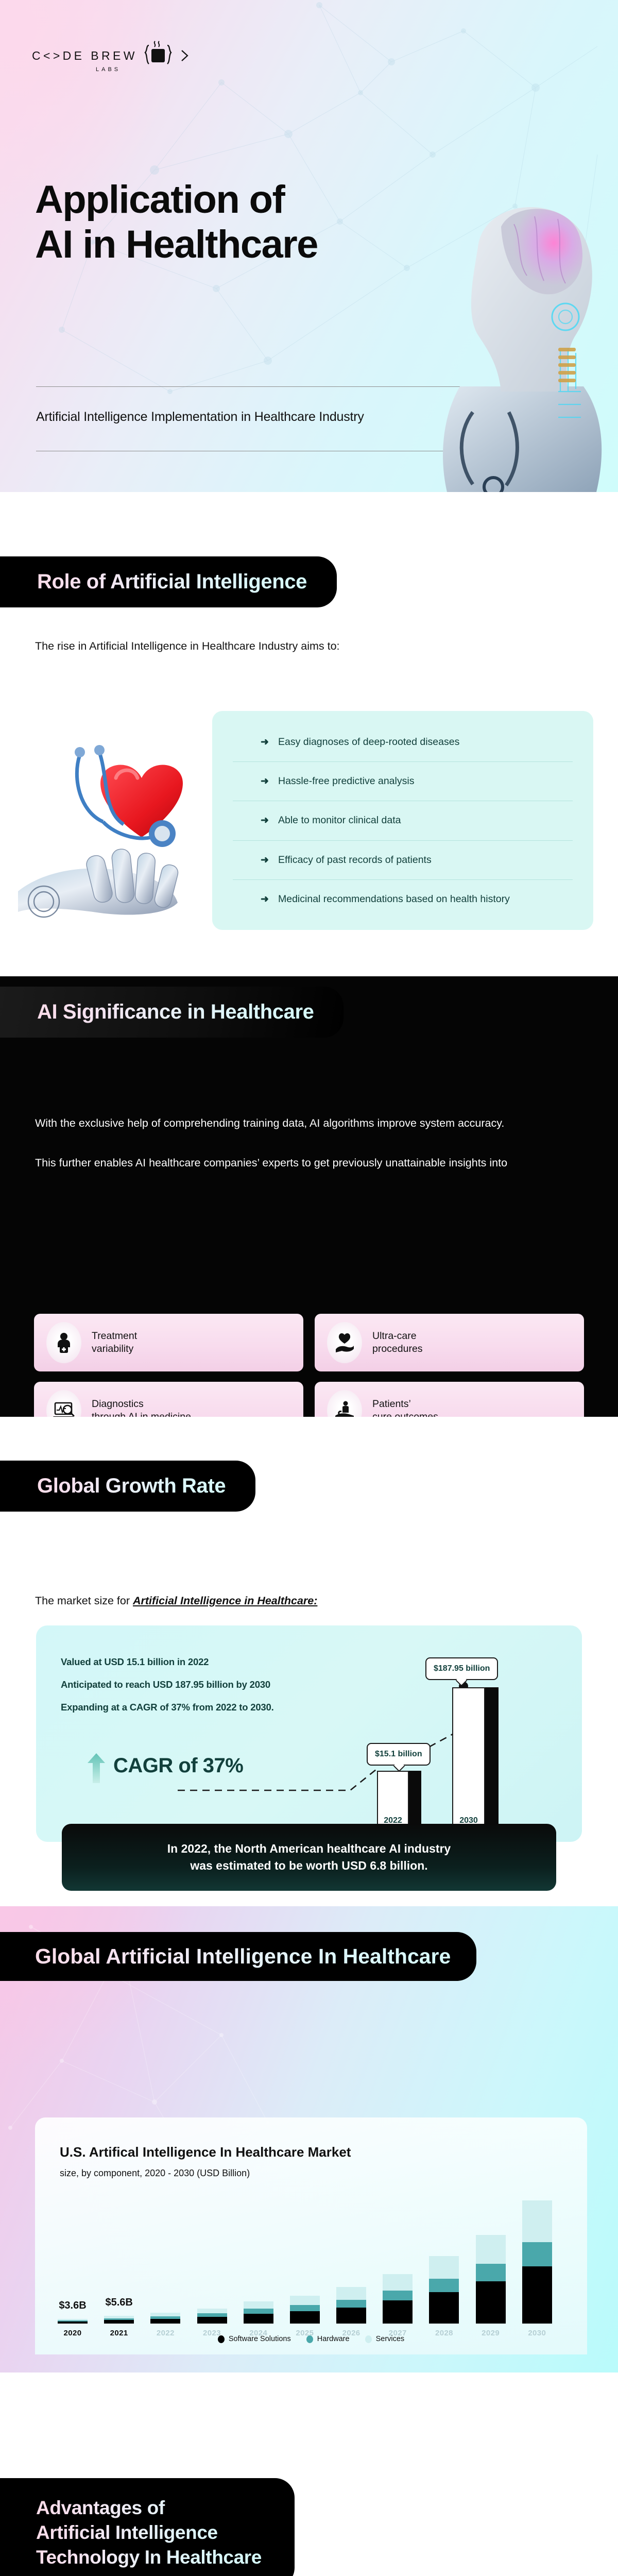 The height and width of the screenshot is (2576, 618). What do you see at coordinates (468, 1764) in the screenshot?
I see `bar-2030` at bounding box center [468, 1764].